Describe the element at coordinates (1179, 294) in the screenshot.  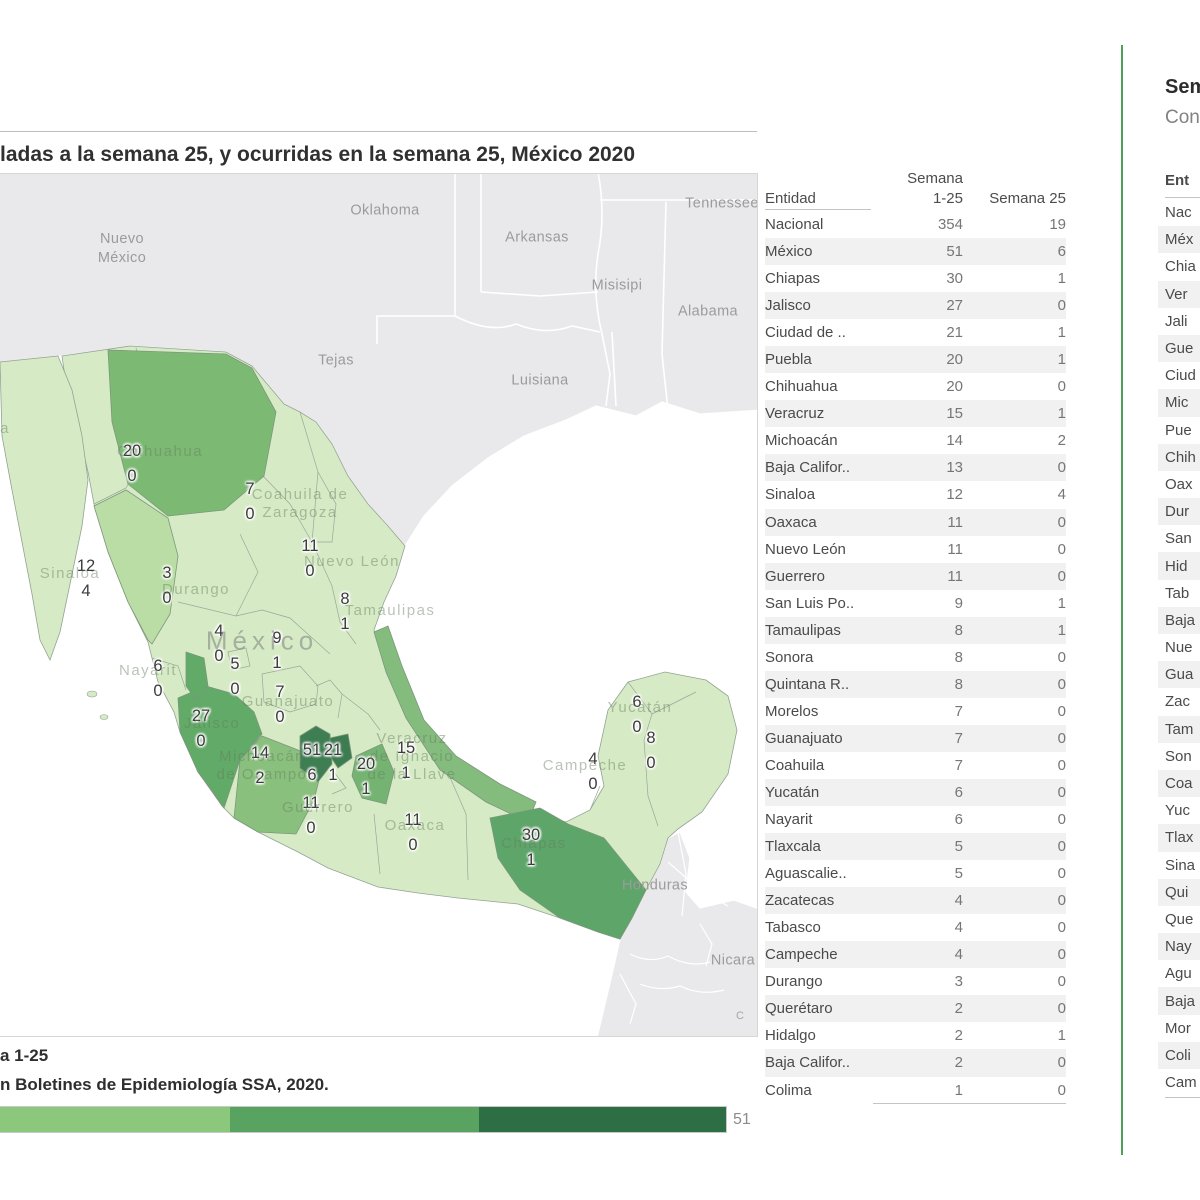
I see `side-table-row: Ver` at that location.